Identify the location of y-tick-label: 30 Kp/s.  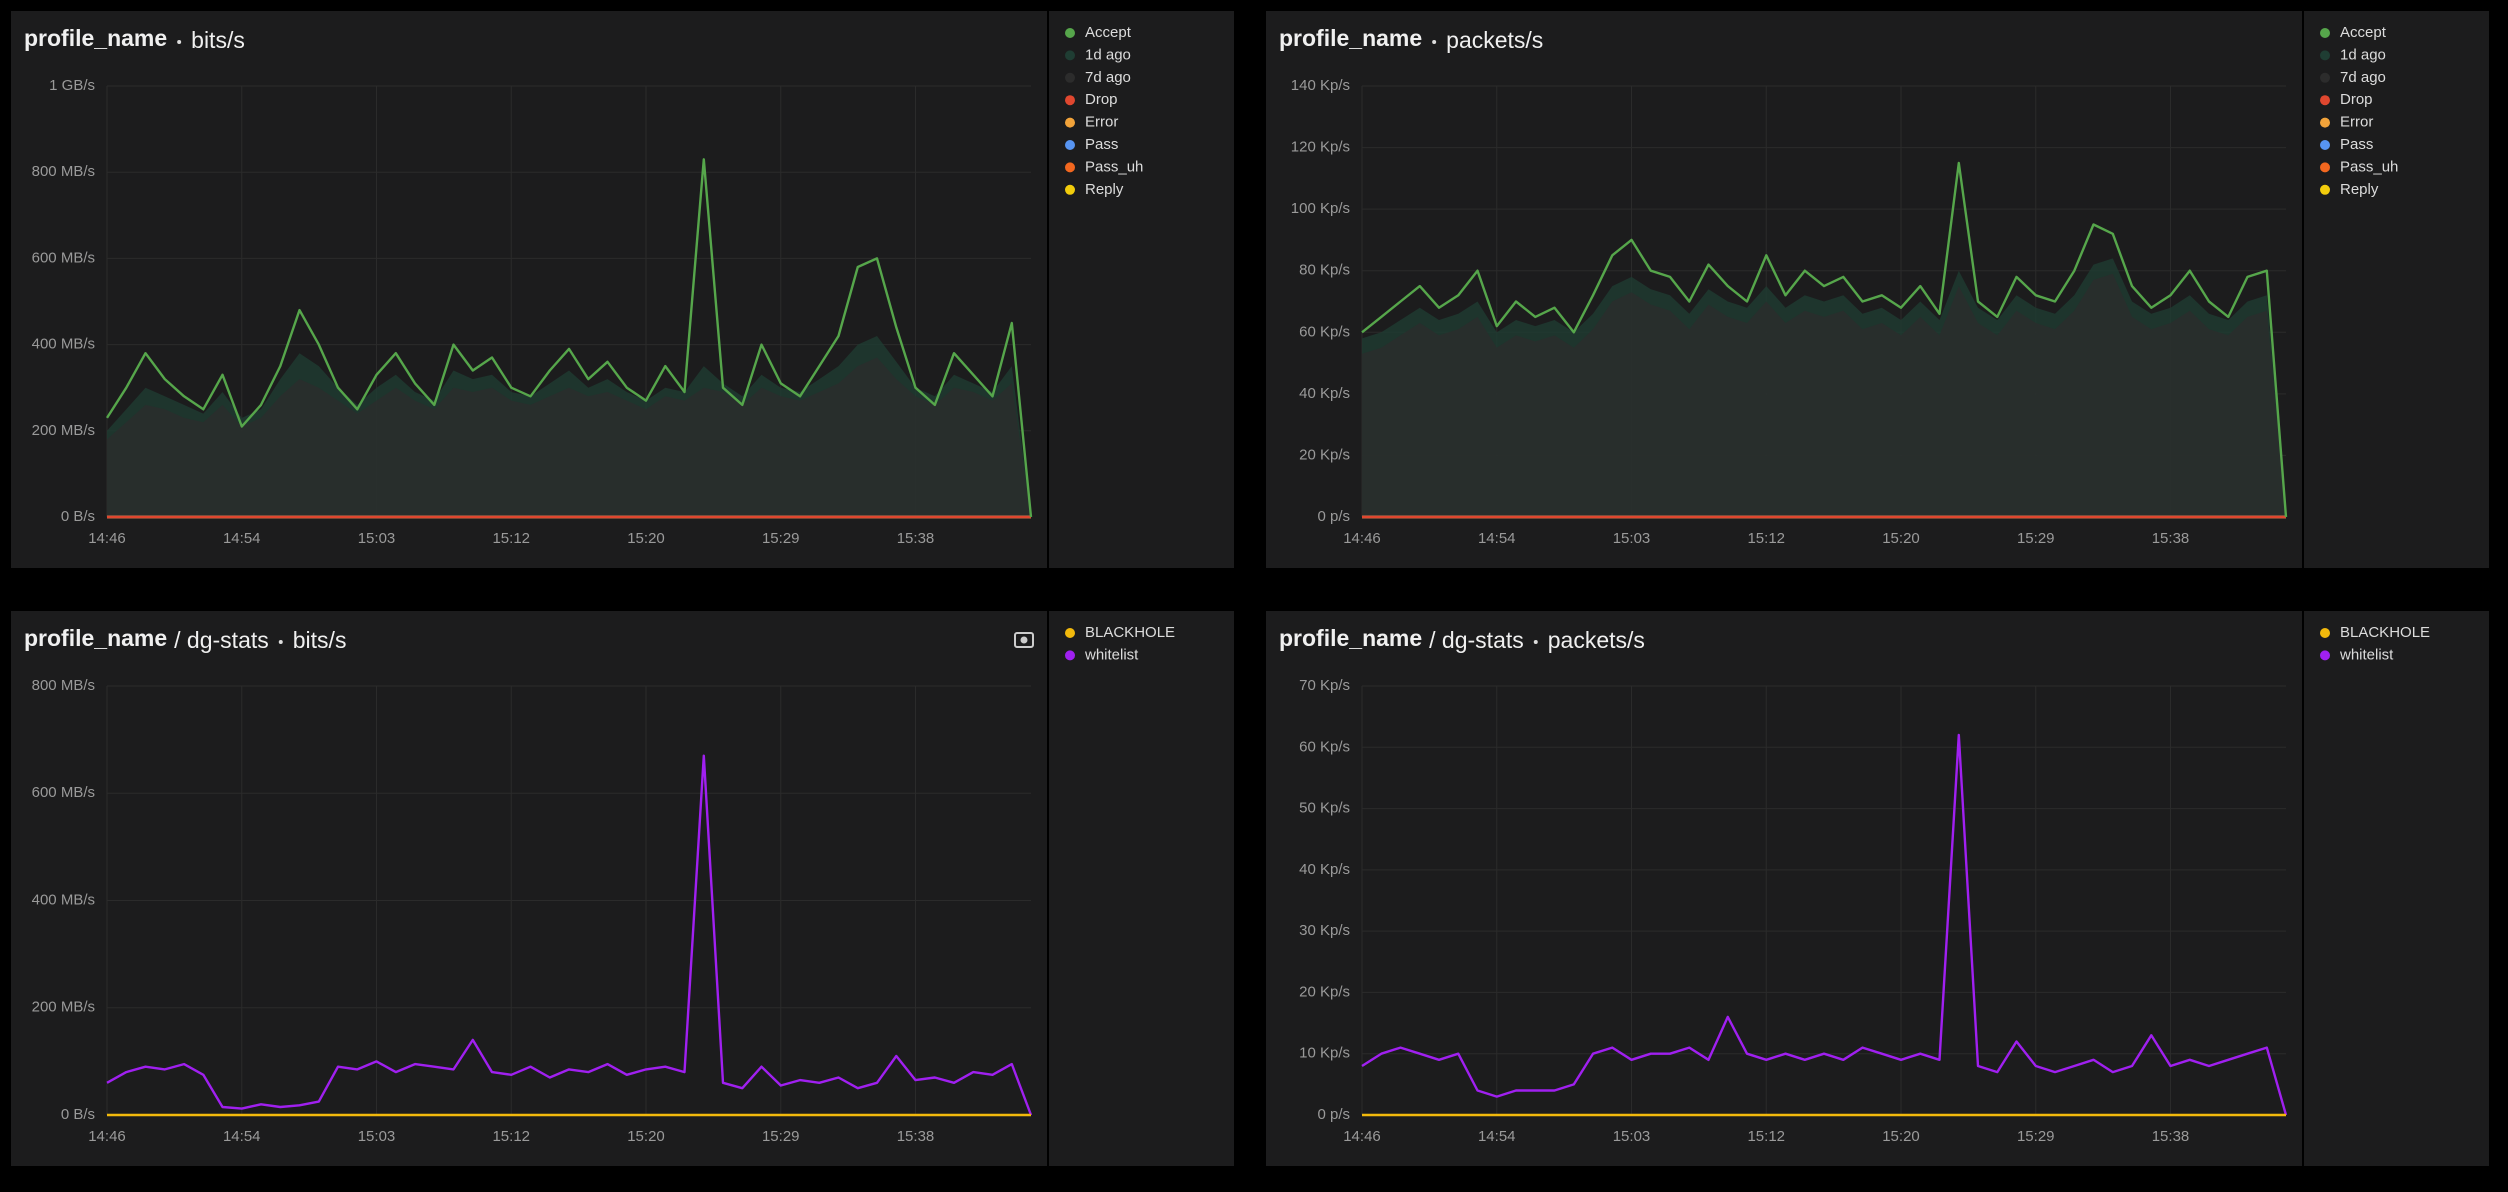
(1324, 930).